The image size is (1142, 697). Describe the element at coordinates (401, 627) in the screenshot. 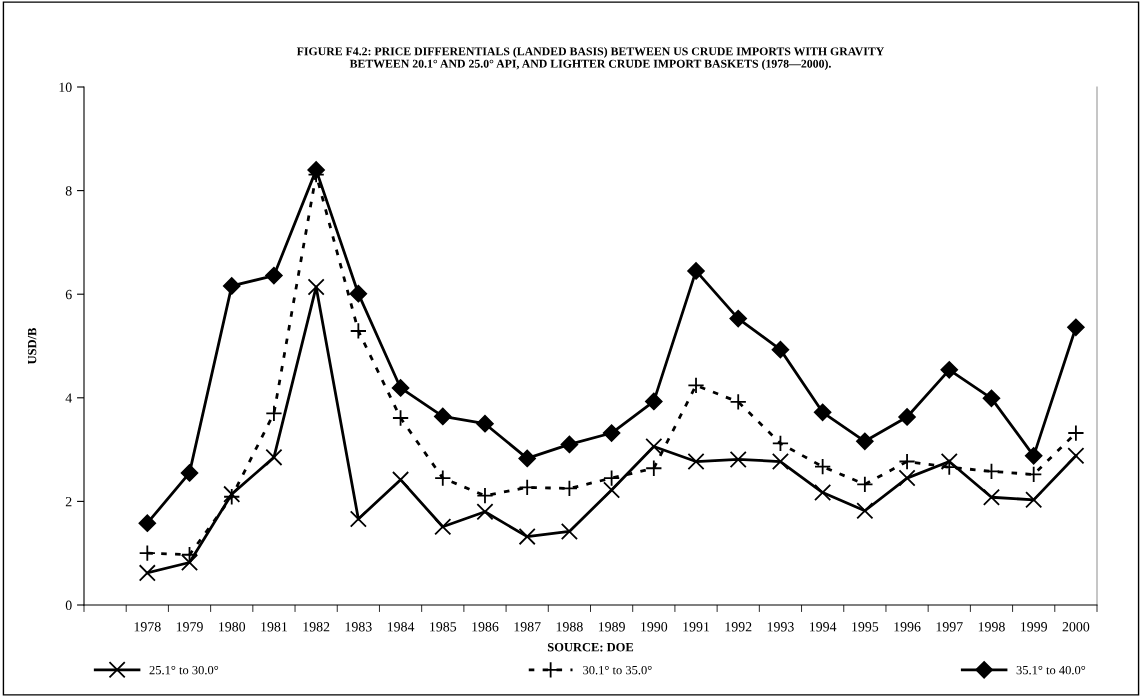

I see `x-tick-label: 1984` at that location.